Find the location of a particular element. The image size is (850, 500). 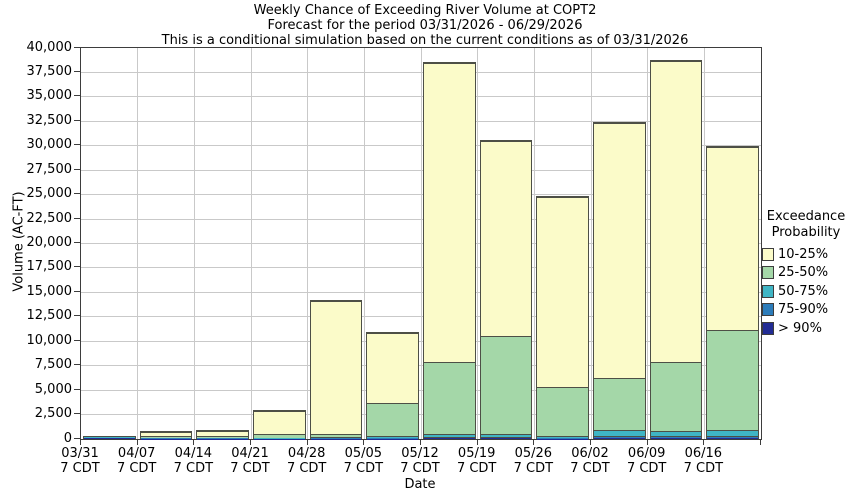

x-tick-label: 05/19 7 CDT is located at coordinates (477, 461).